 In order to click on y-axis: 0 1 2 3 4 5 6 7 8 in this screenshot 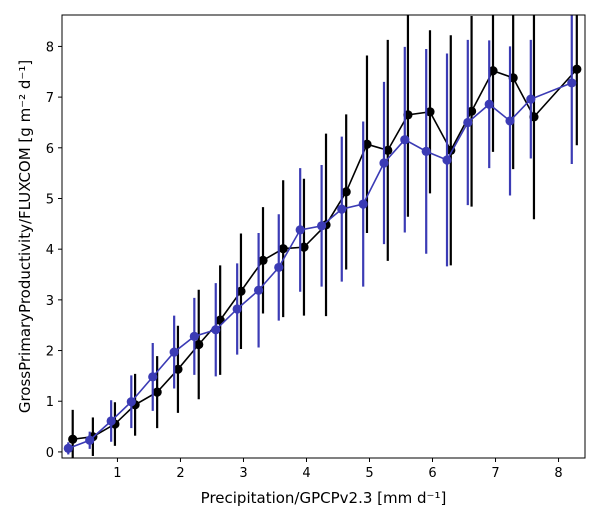, I will do `click(54, 250)`.